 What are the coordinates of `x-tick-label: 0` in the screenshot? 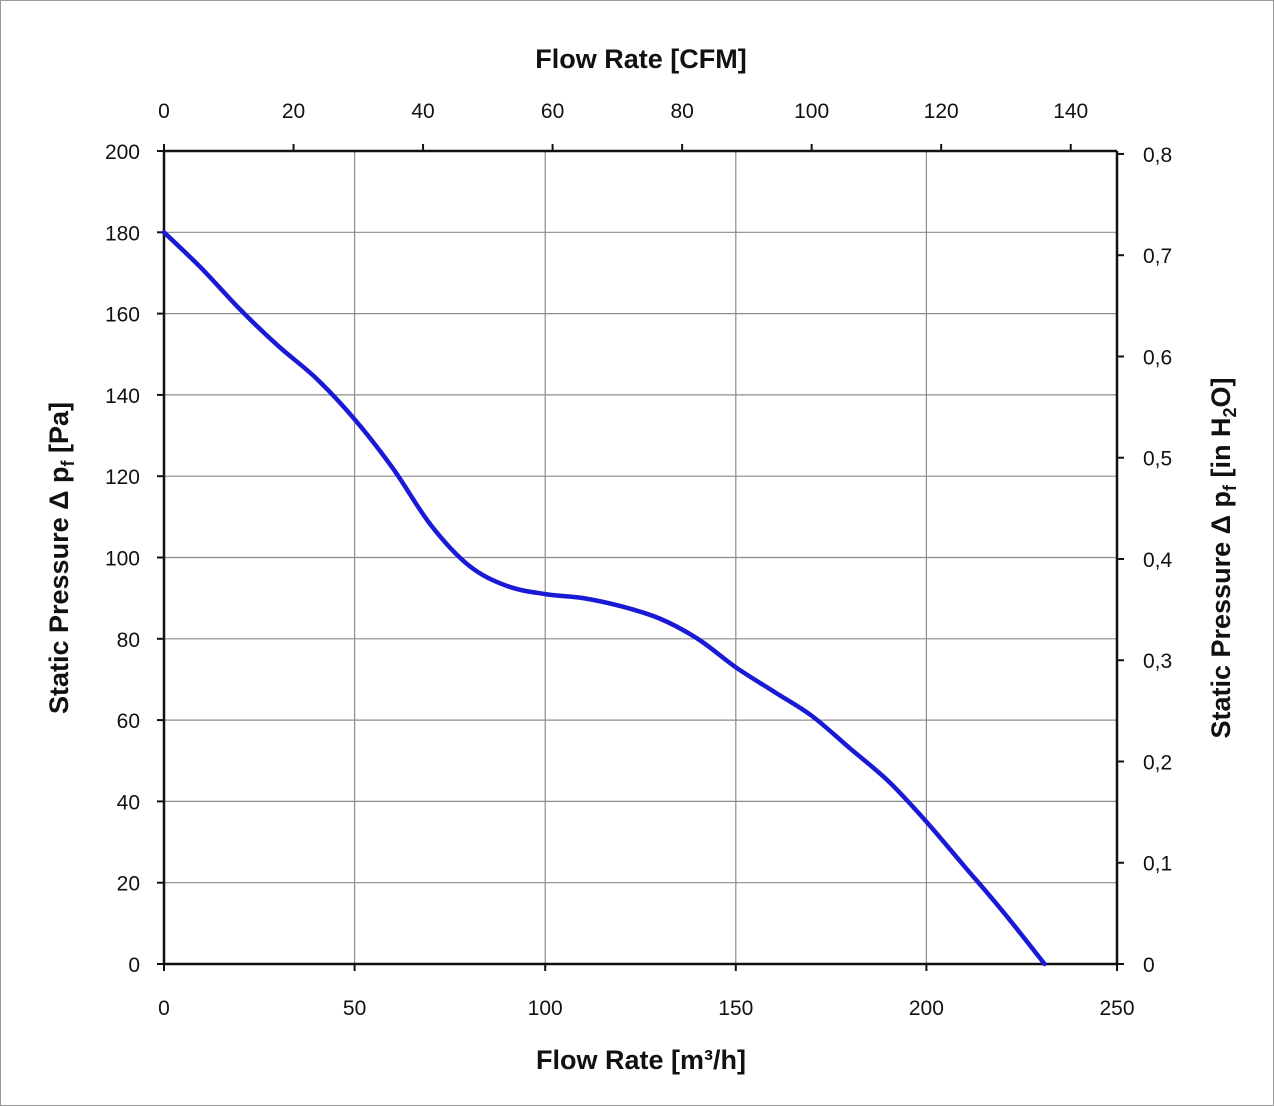 It's located at (164, 1008).